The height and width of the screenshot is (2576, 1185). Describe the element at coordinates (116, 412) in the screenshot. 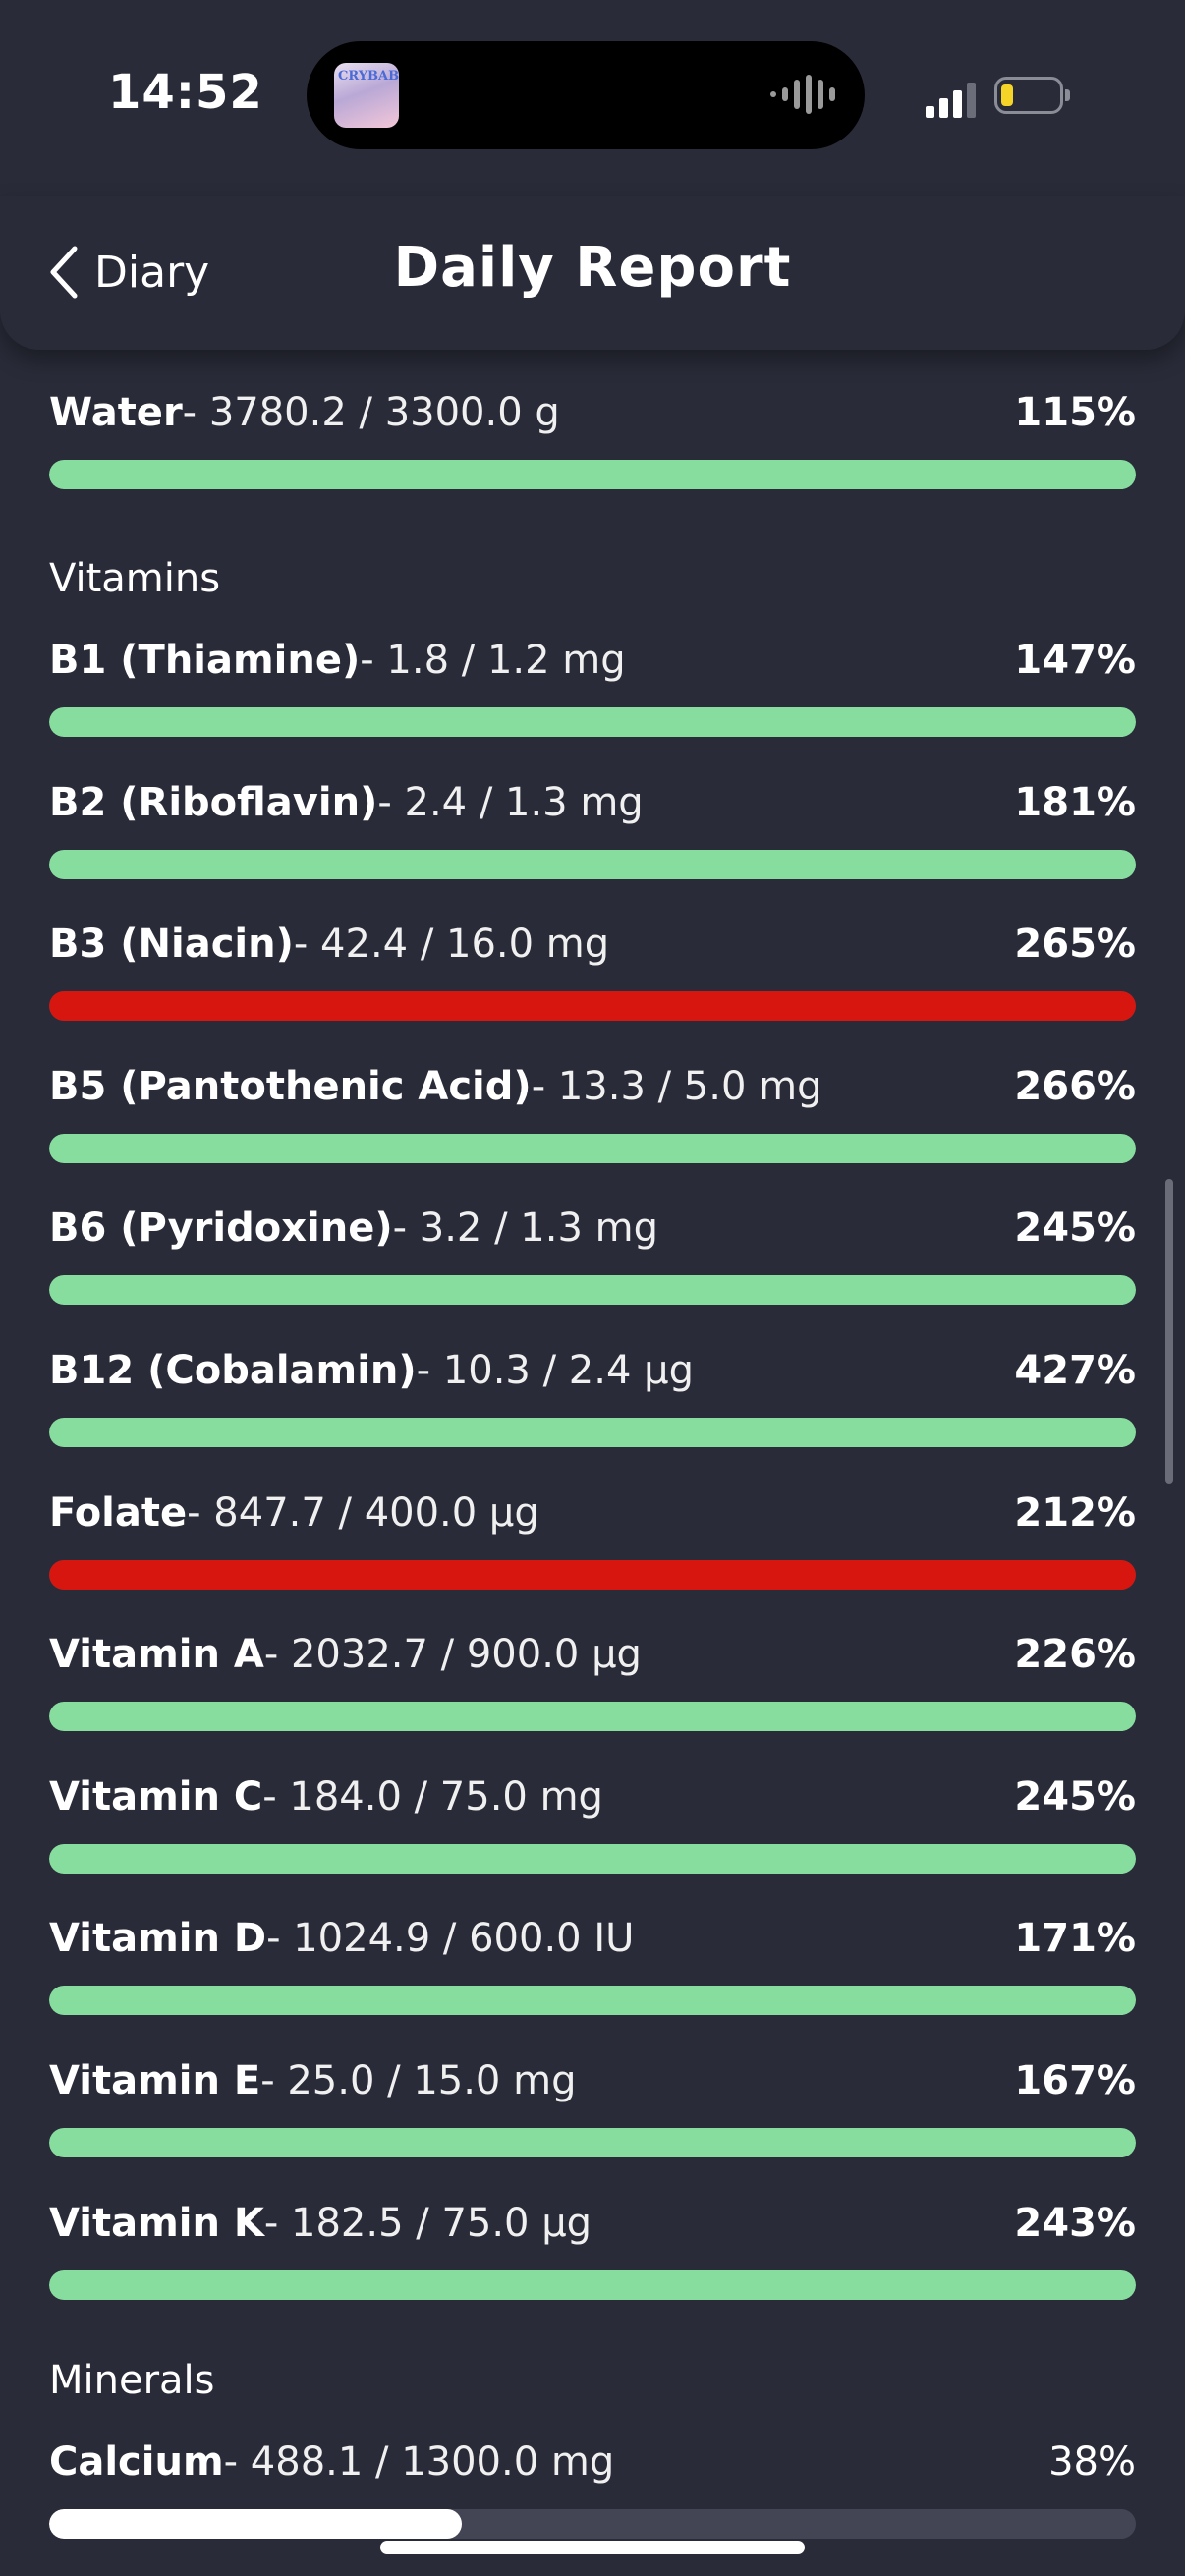

I see `nutrient-name: Water` at that location.